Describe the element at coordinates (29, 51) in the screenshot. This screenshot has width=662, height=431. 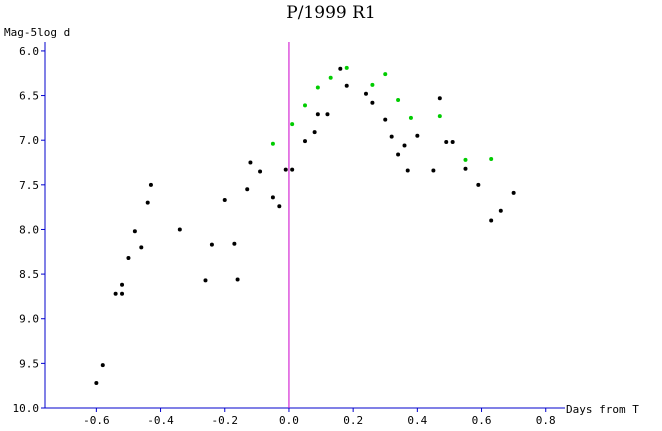
I see `y-tick-label: 6.0` at that location.